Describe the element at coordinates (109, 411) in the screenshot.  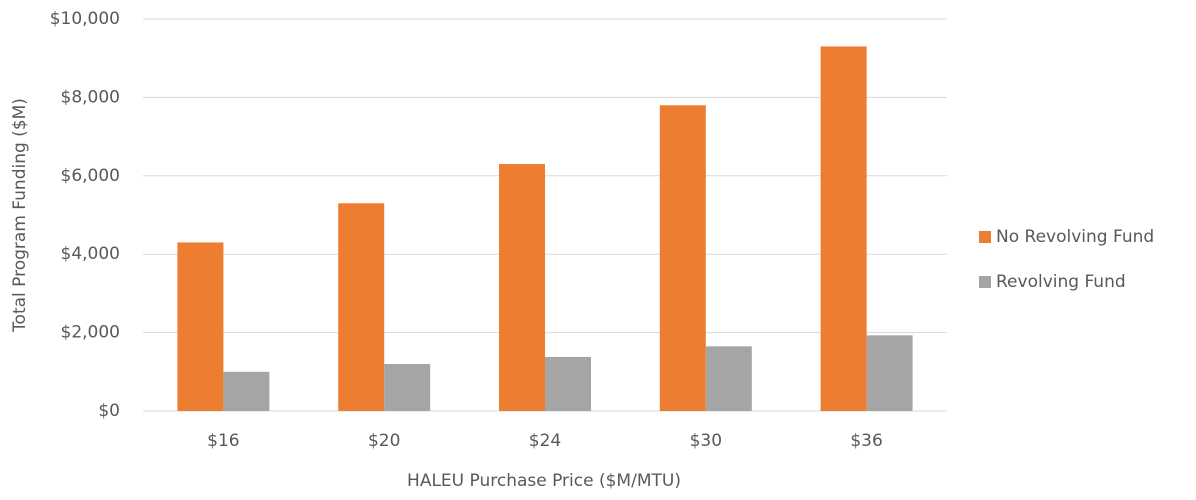
I see `y-tick-label: $0` at that location.